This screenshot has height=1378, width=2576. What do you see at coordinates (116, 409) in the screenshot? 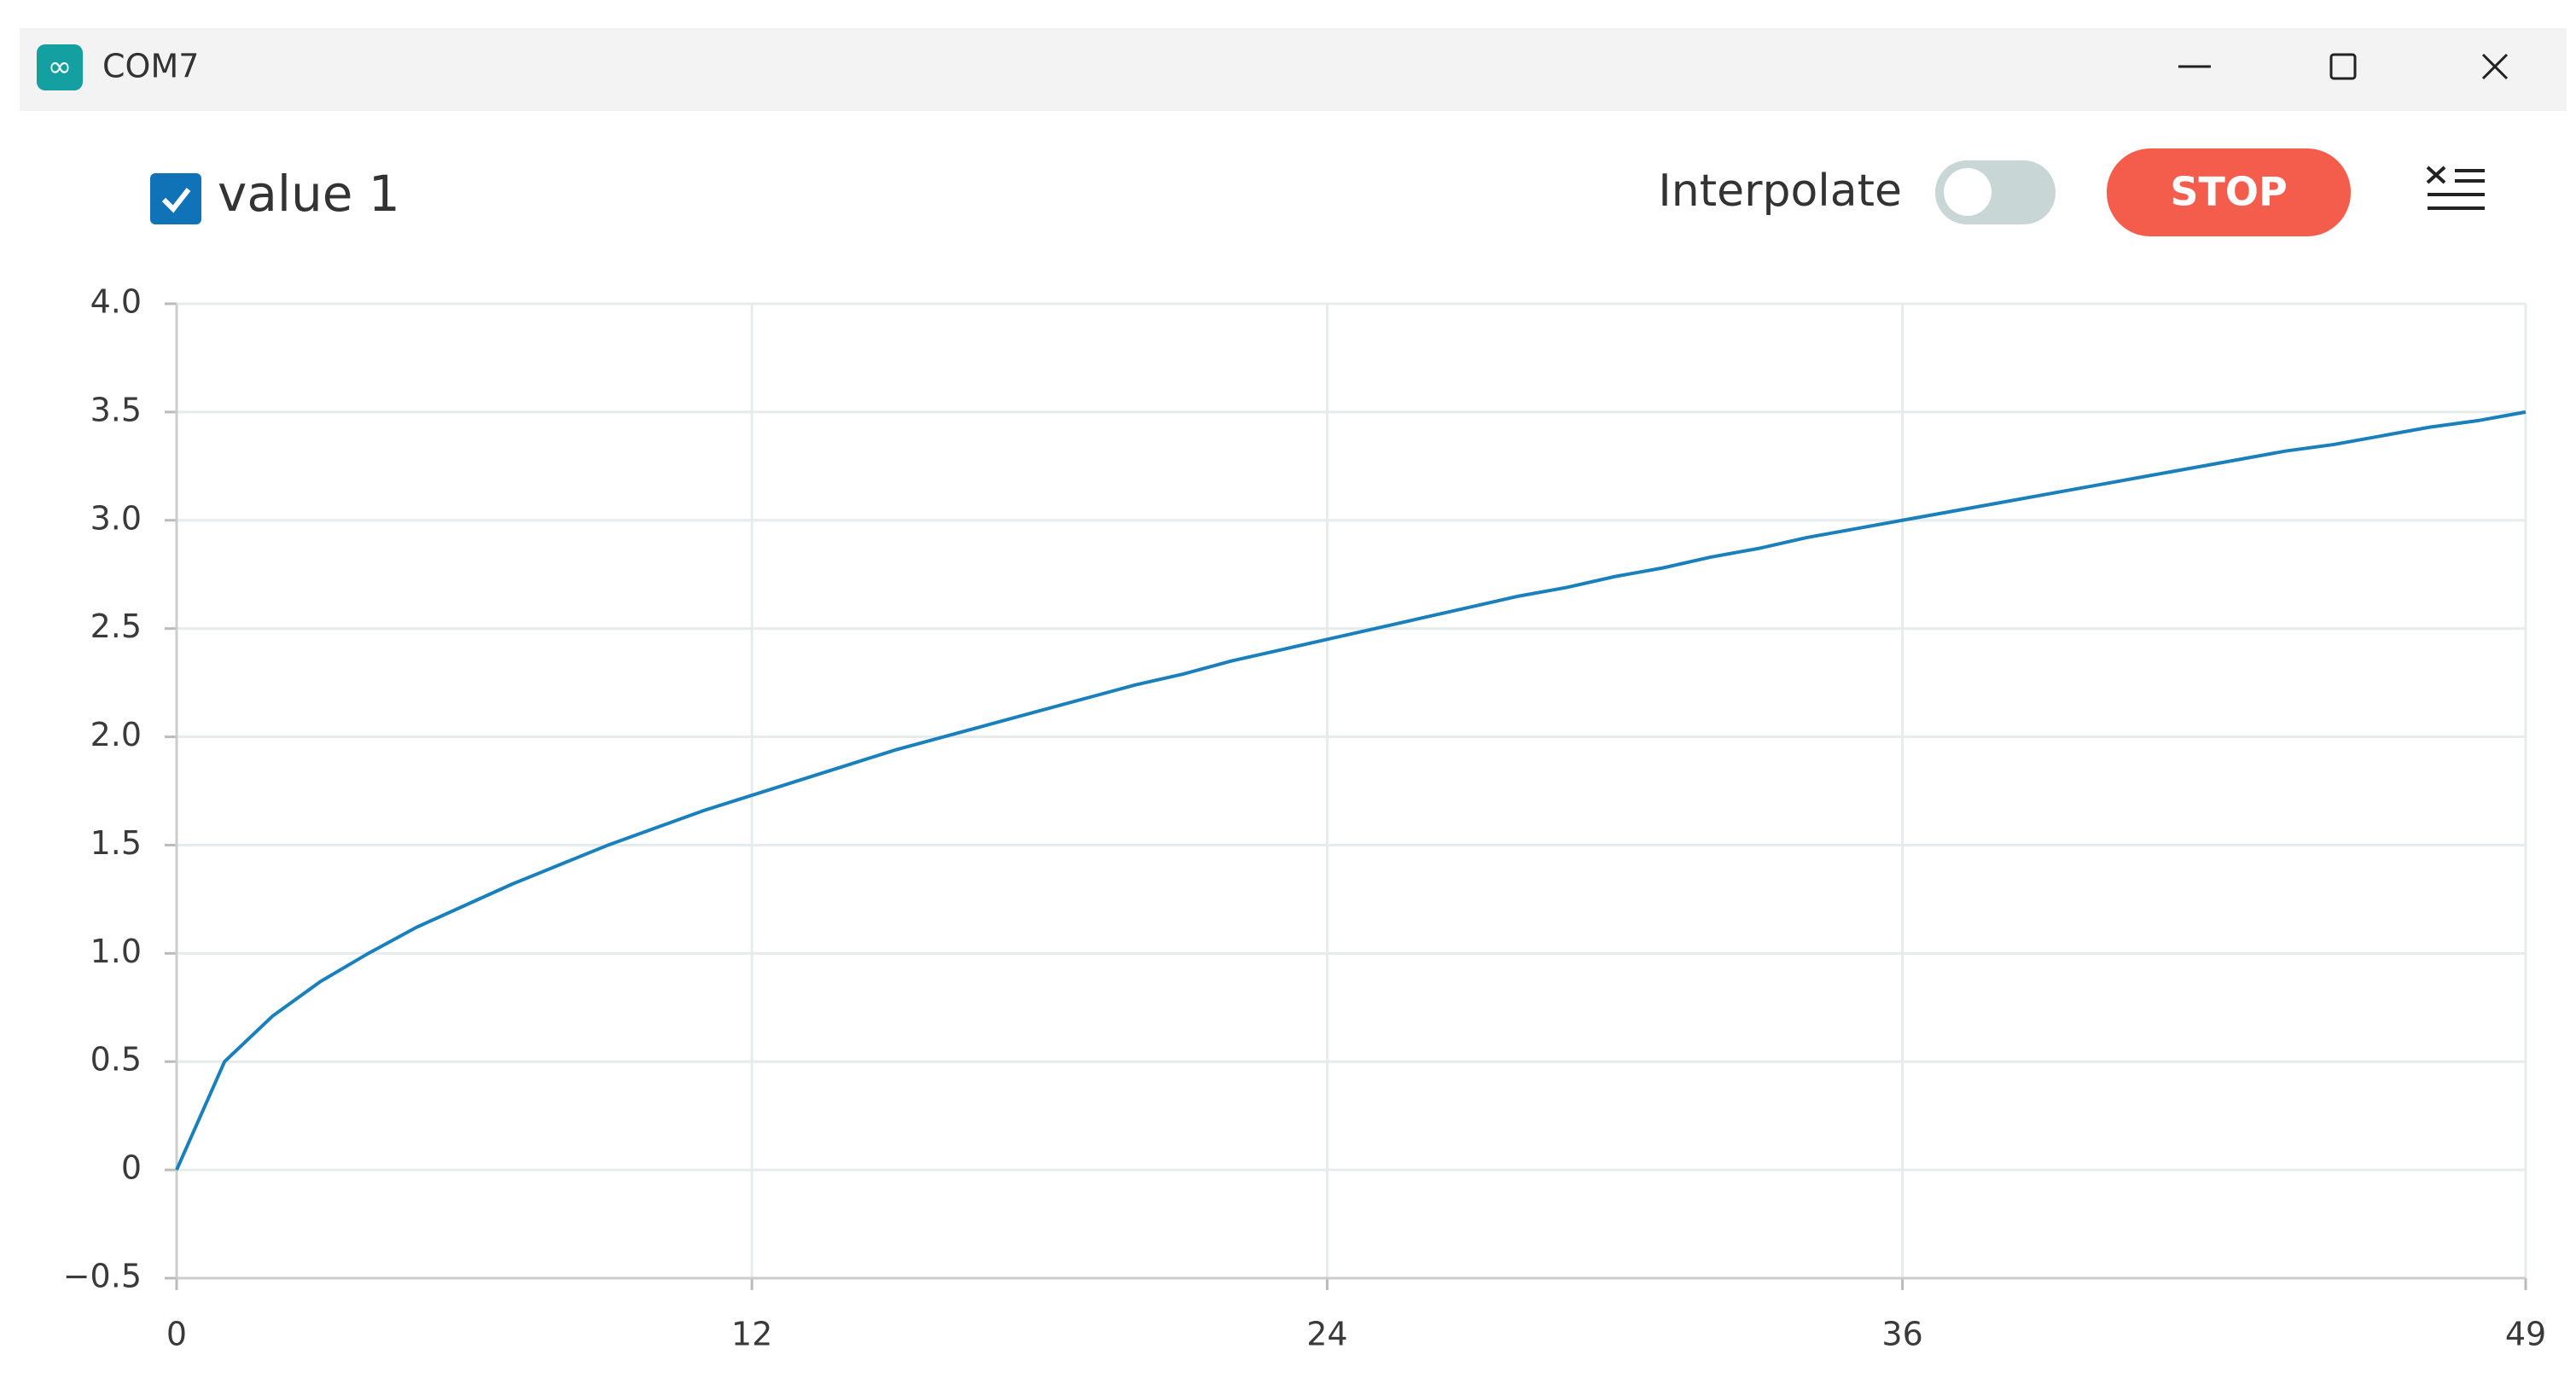
I see `y-tick-label: 3.5` at bounding box center [116, 409].